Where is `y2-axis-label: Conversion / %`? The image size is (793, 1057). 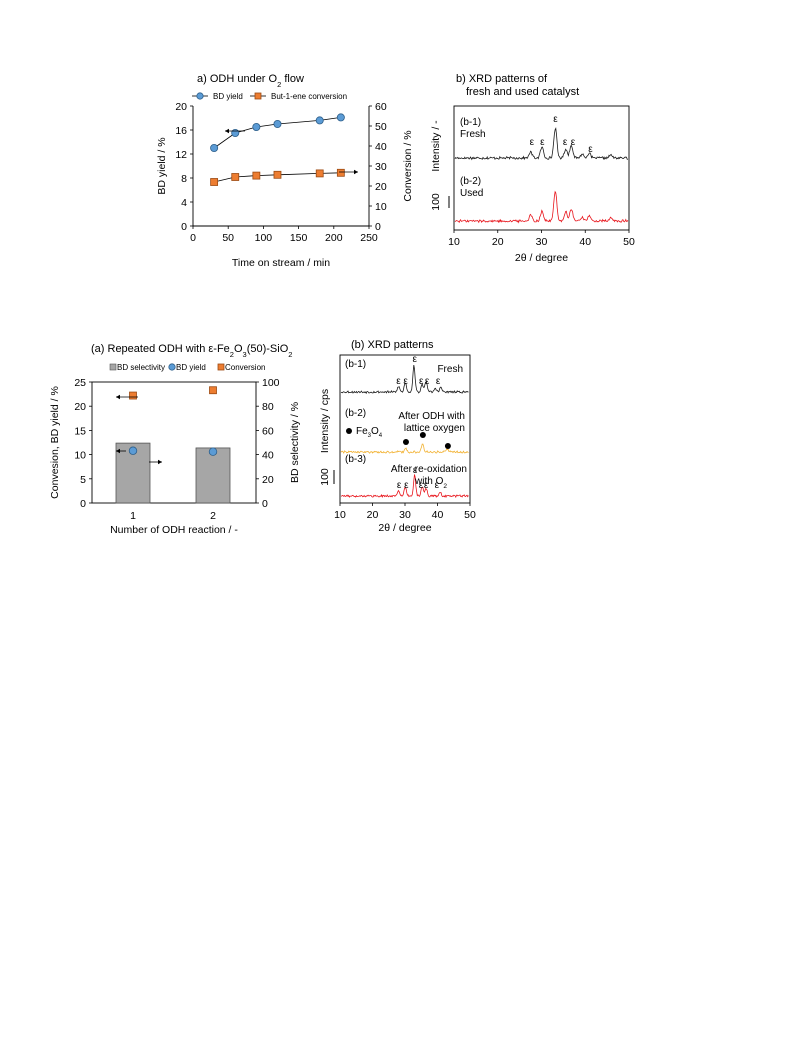 y2-axis-label: Conversion / % is located at coordinates (408, 165).